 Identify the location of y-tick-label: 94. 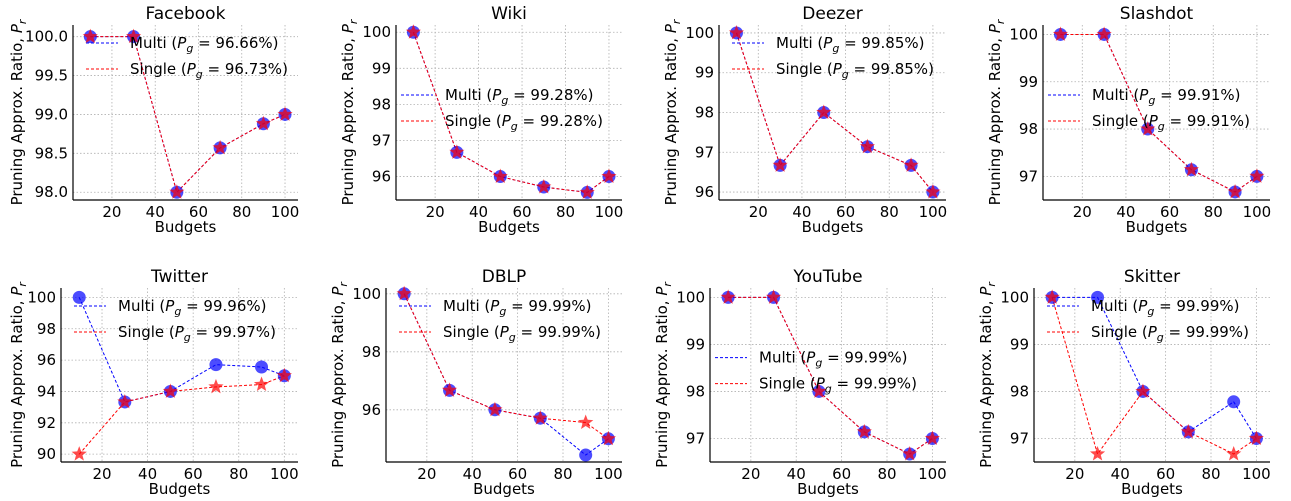
(46, 391).